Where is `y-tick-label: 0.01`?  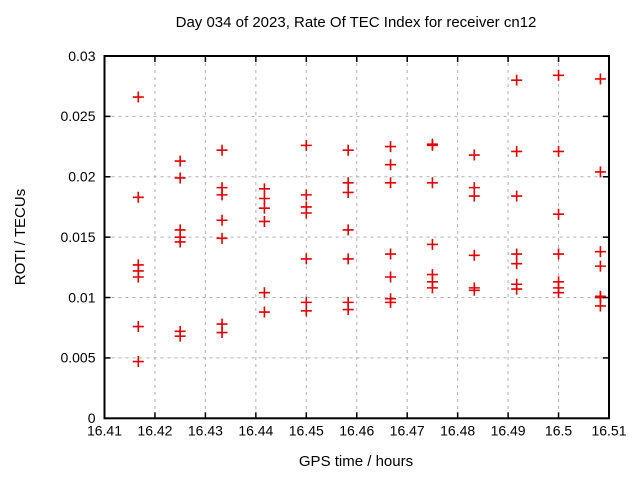
y-tick-label: 0.01 is located at coordinates (81, 297).